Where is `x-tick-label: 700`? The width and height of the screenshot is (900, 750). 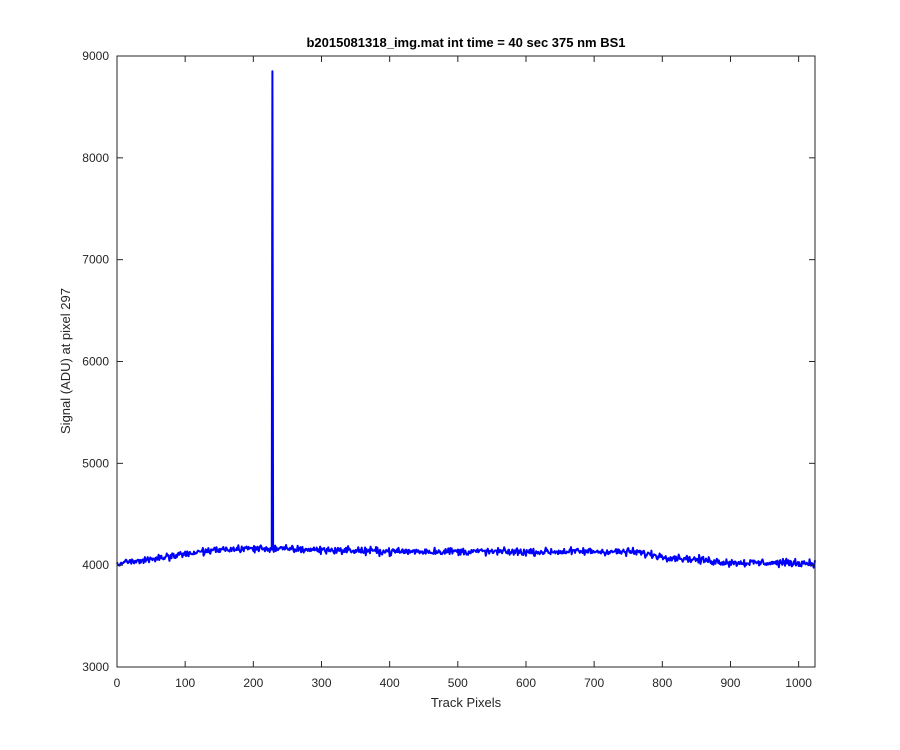 x-tick-label: 700 is located at coordinates (594, 683).